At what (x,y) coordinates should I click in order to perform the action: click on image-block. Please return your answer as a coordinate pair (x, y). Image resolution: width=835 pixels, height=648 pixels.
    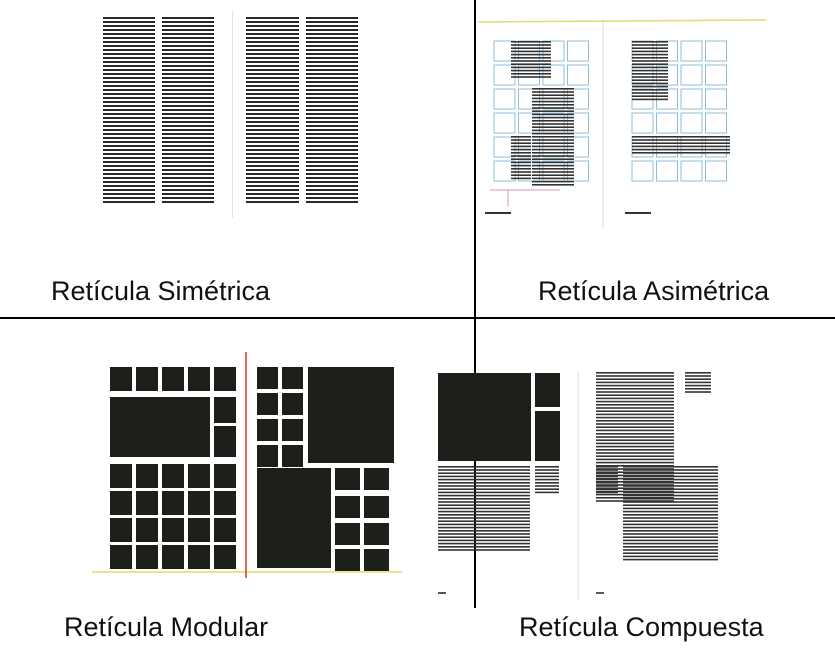
    Looking at the image, I should click on (547, 436).